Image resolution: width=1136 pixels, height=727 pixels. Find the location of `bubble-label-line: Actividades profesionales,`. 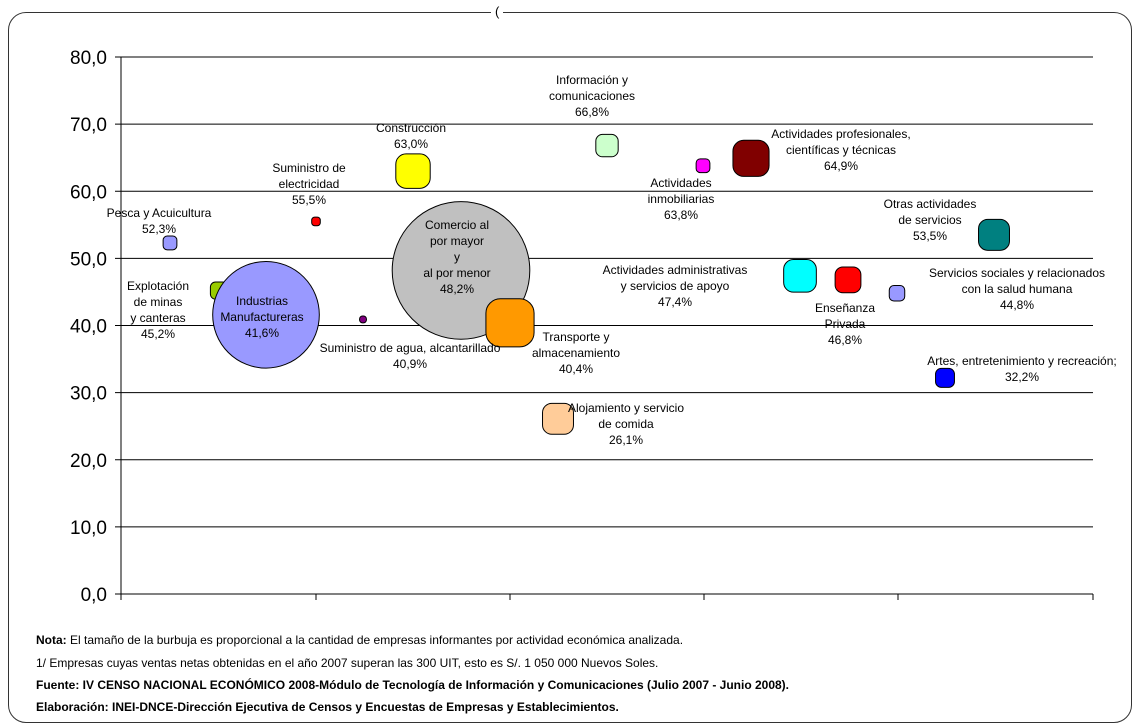

bubble-label-line: Actividades profesionales, is located at coordinates (840, 134).